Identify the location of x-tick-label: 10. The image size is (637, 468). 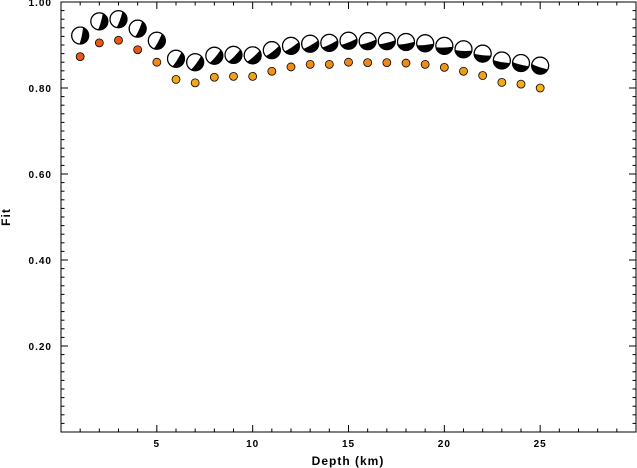
(252, 444).